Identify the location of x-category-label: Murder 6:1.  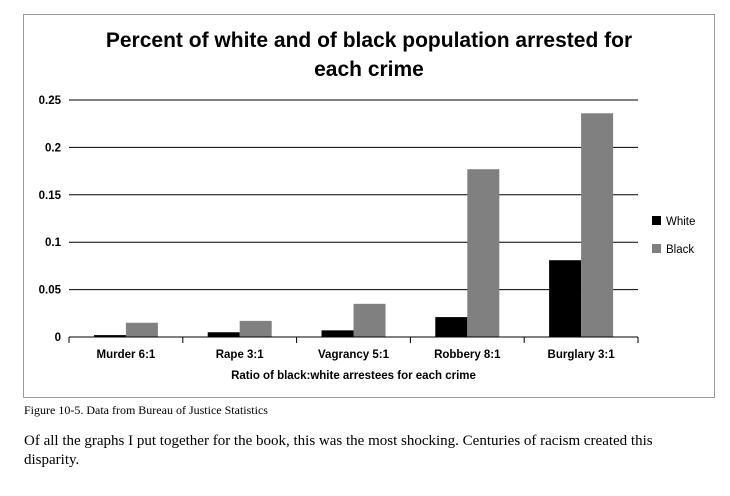
(126, 355).